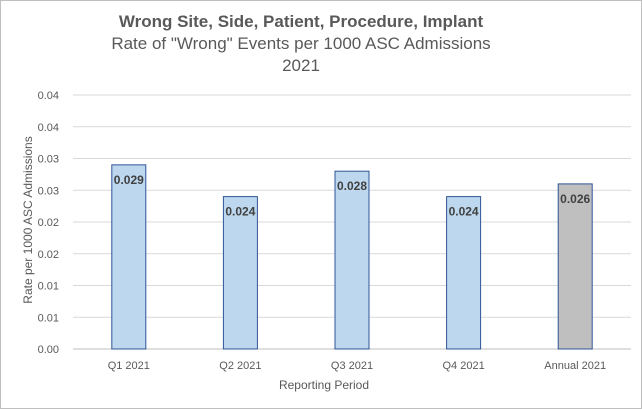 The width and height of the screenshot is (642, 409). Describe the element at coordinates (240, 366) in the screenshot. I see `x-tick-label: Q2 2021` at that location.